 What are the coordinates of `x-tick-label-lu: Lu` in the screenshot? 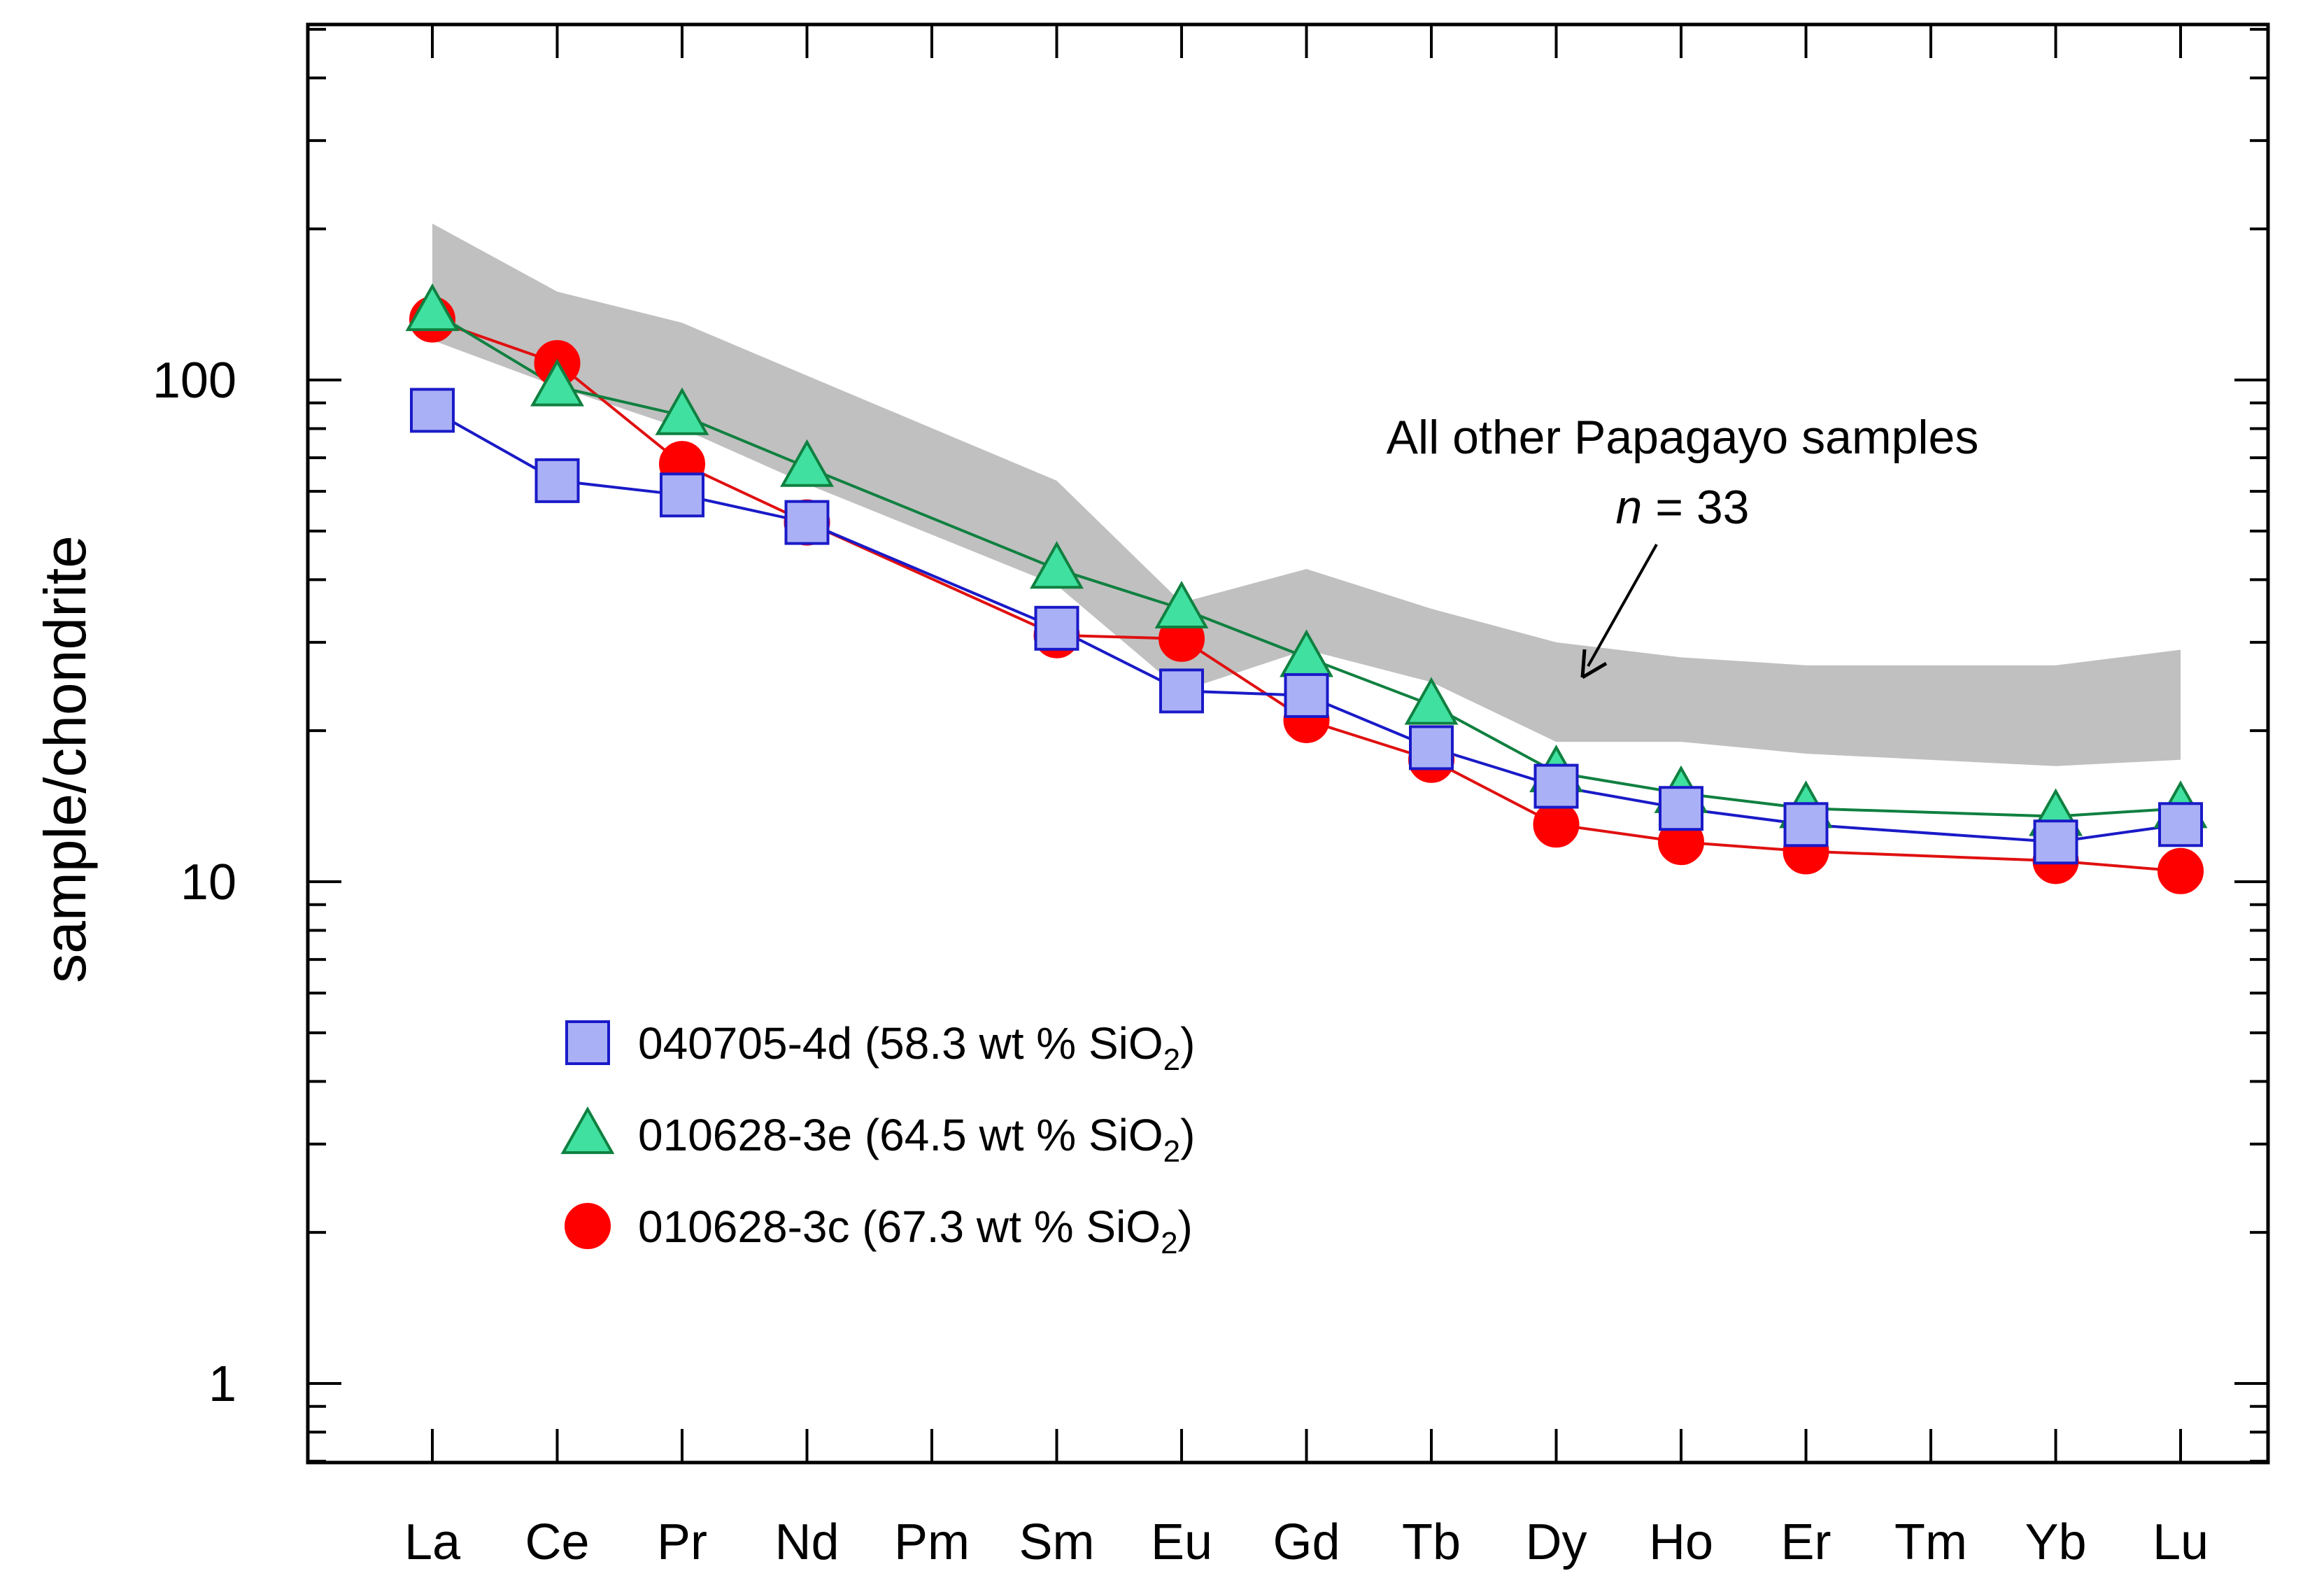 It's located at (2181, 1542).